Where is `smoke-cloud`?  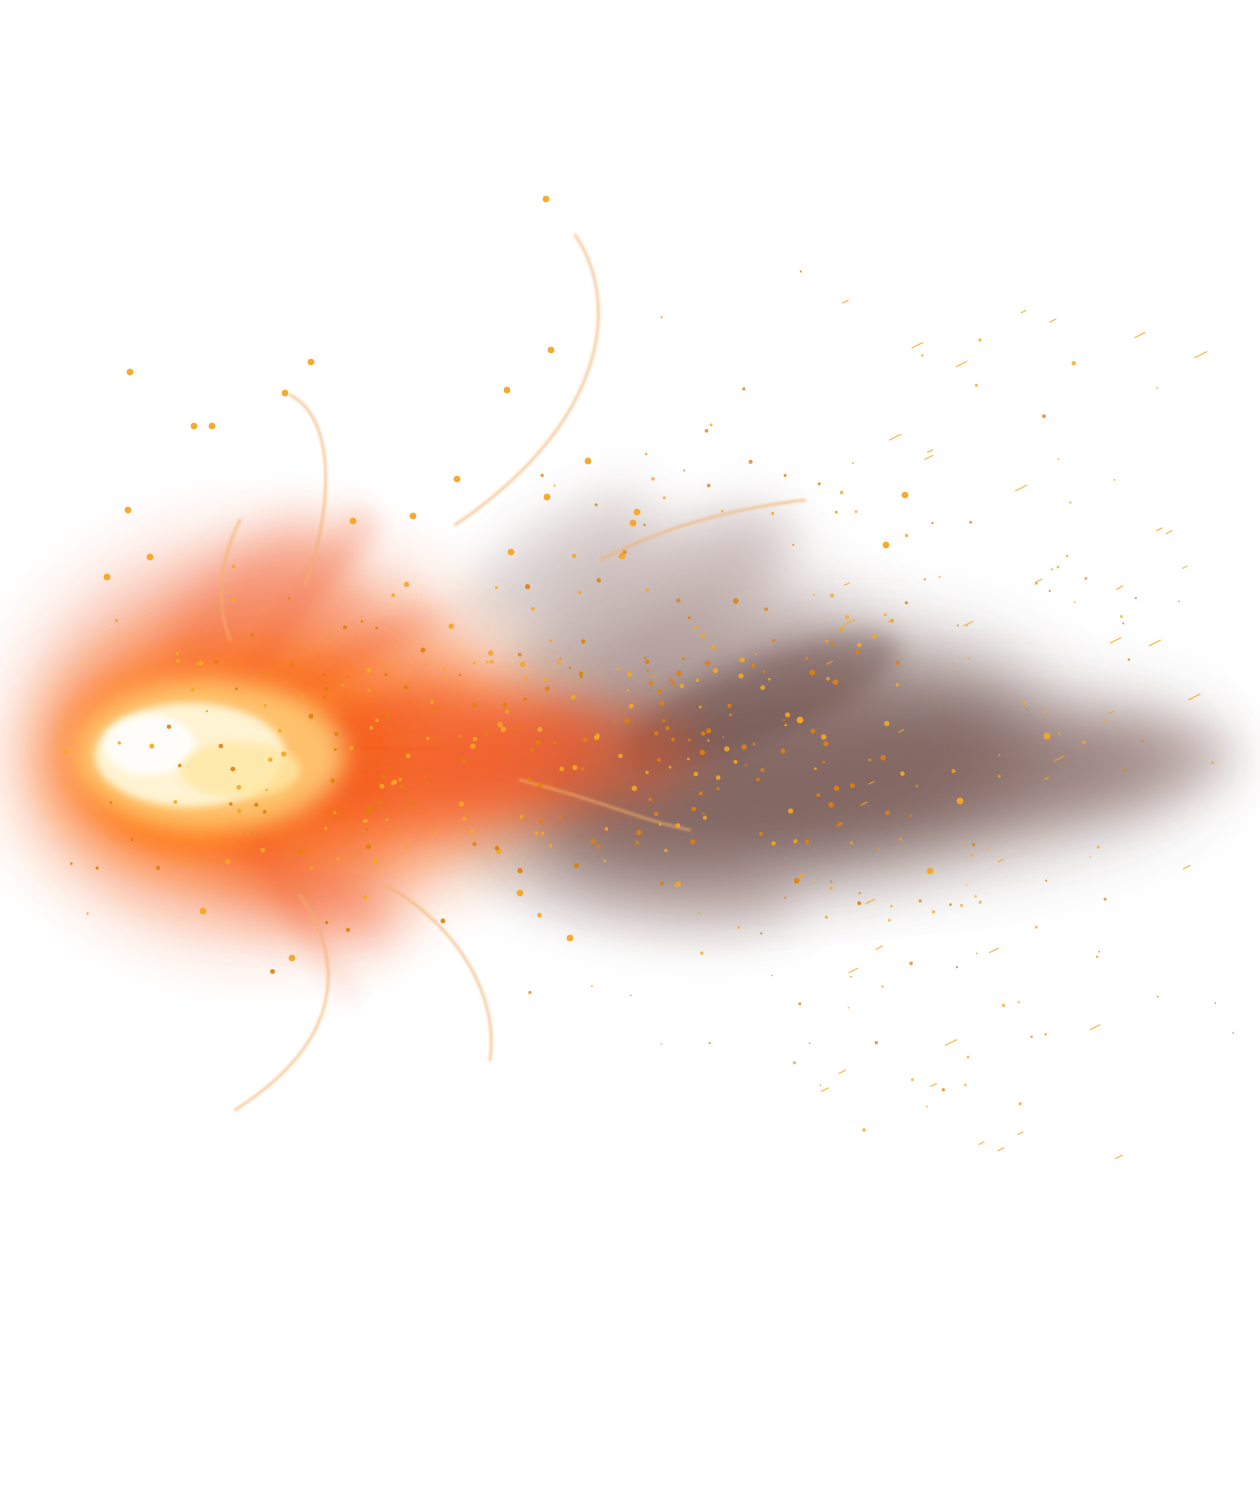 smoke-cloud is located at coordinates (1000, 770).